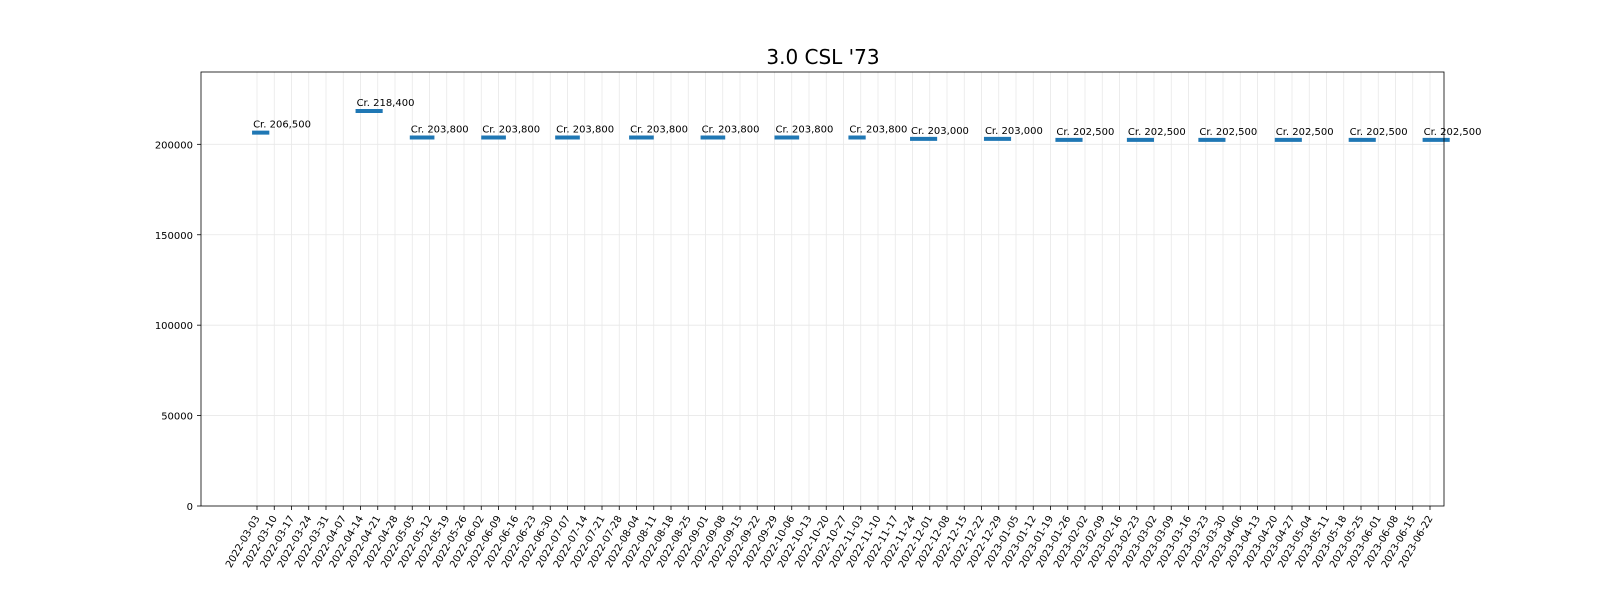  I want to click on chart-title: 3.0 CSL '73, so click(822, 57).